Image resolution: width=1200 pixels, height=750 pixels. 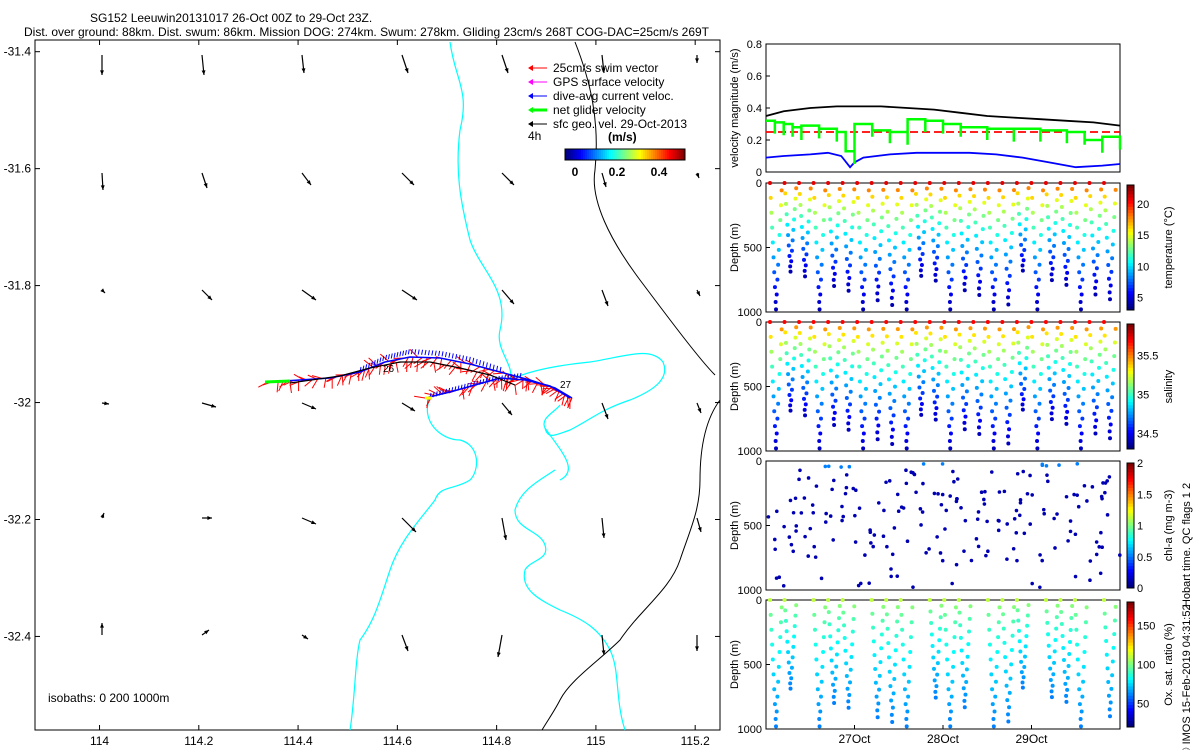 What do you see at coordinates (198, 741) in the screenshot?
I see `map-xtick-label: 114.2` at bounding box center [198, 741].